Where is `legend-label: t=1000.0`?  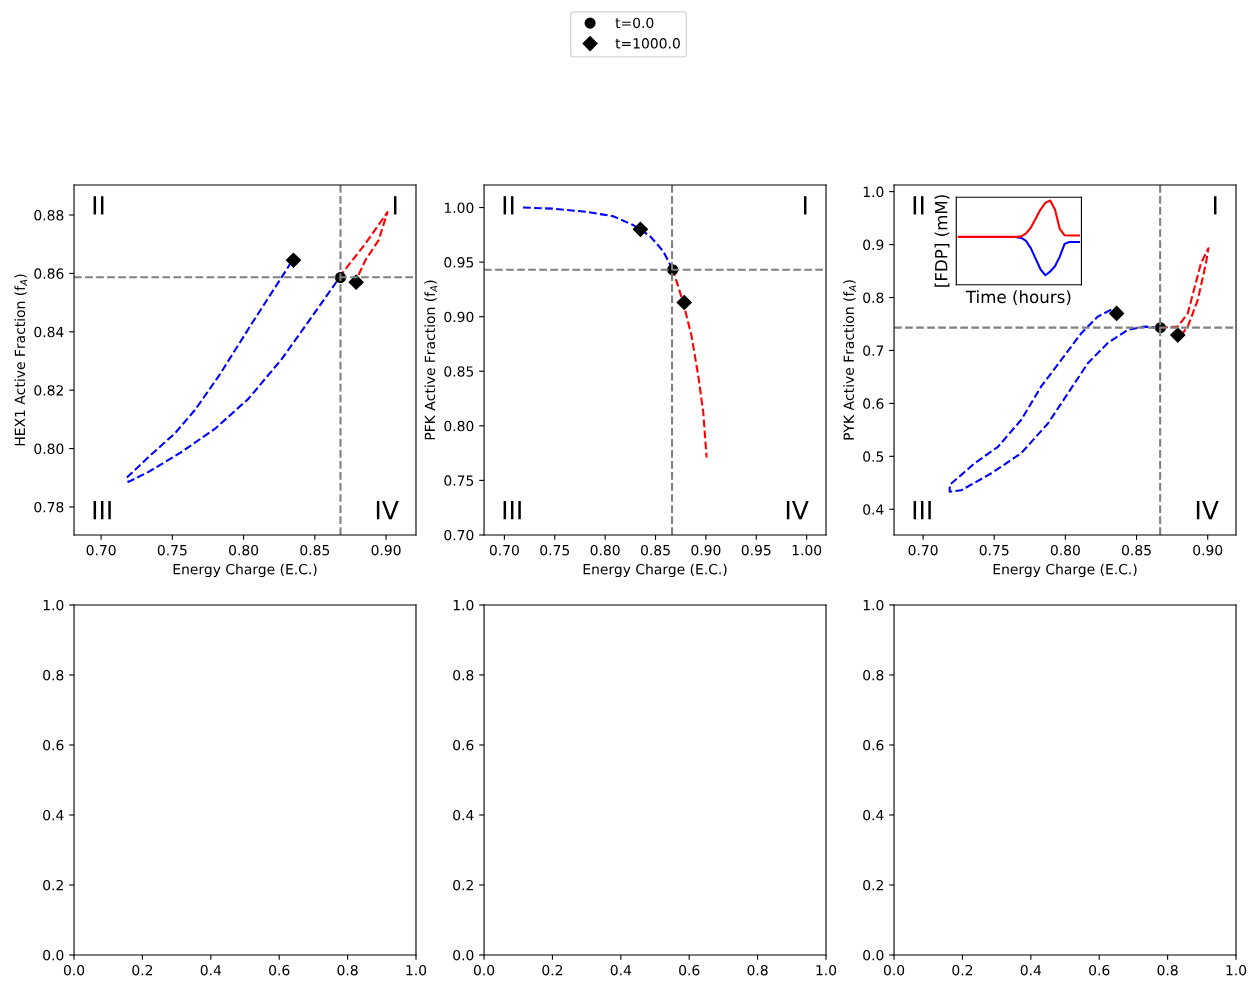
legend-label: t=1000.0 is located at coordinates (647, 43).